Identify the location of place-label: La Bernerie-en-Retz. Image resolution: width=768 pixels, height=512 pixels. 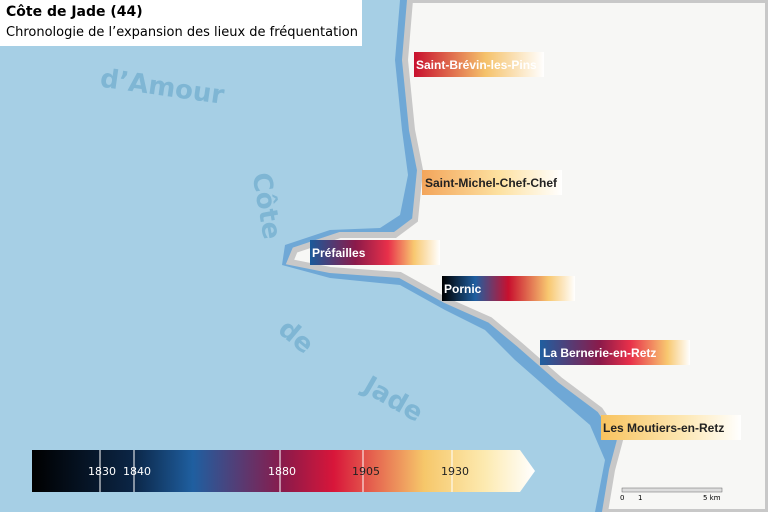
(599, 353).